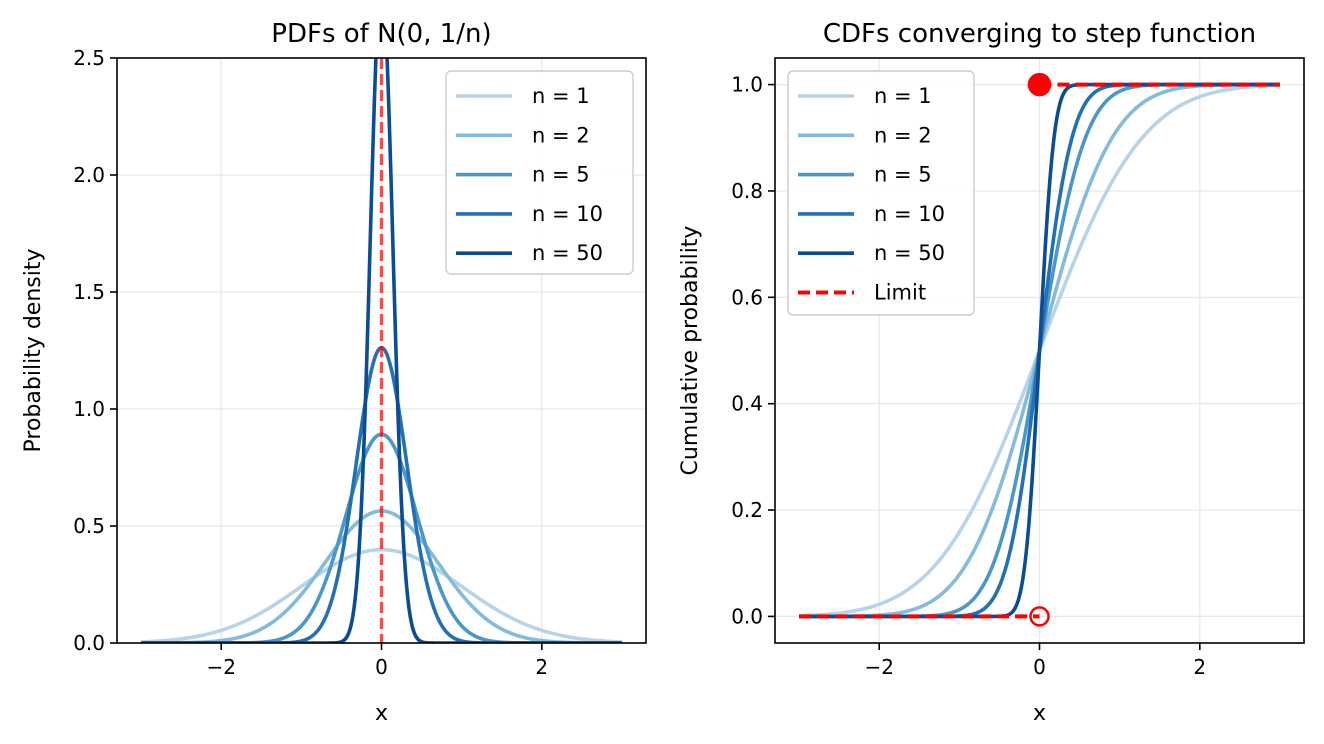 The width and height of the screenshot is (1324, 744). Describe the element at coordinates (33, 351) in the screenshot. I see `y-axis-label: Probability density` at that location.